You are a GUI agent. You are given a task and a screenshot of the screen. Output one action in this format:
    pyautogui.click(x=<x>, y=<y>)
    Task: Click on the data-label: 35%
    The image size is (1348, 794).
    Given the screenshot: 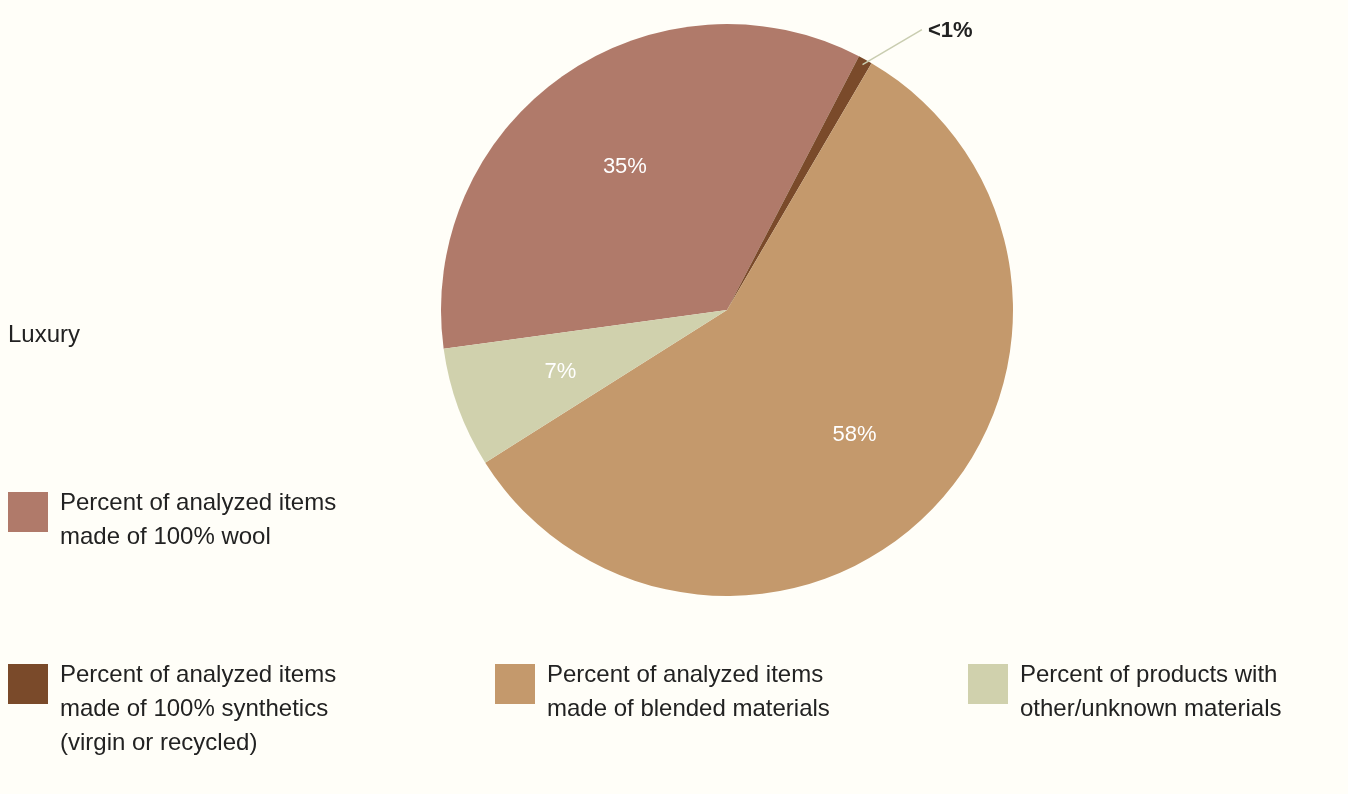 What is the action you would take?
    pyautogui.click(x=624, y=165)
    